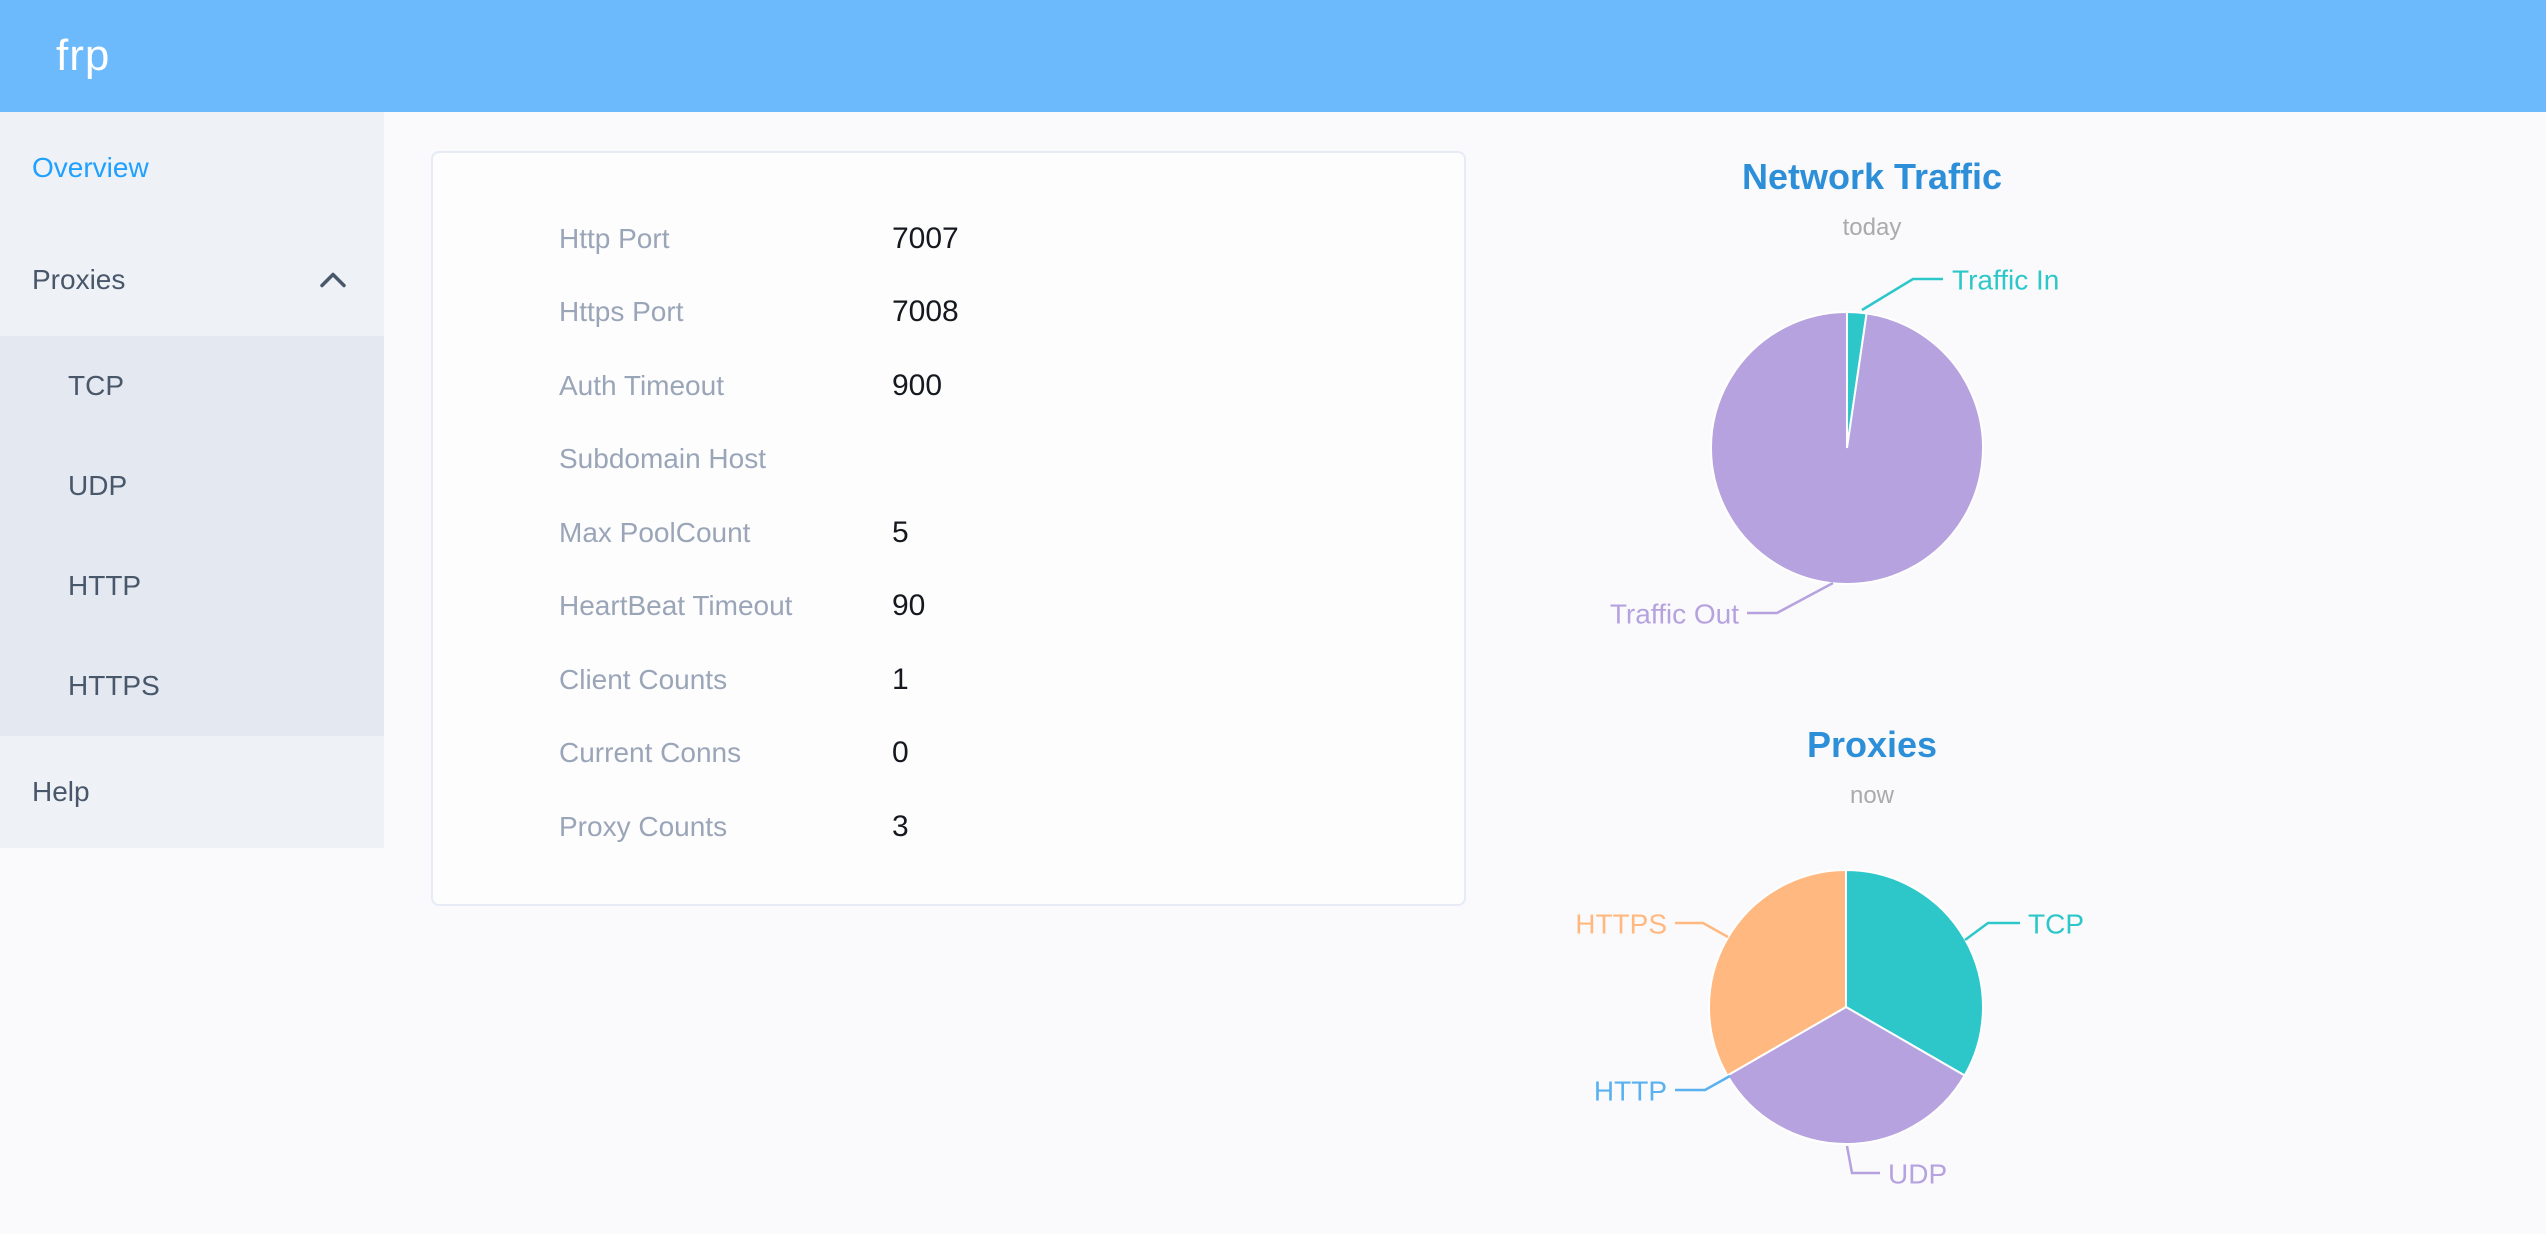 Image resolution: width=2546 pixels, height=1234 pixels. I want to click on chart-title: Network Traffic, so click(1872, 176).